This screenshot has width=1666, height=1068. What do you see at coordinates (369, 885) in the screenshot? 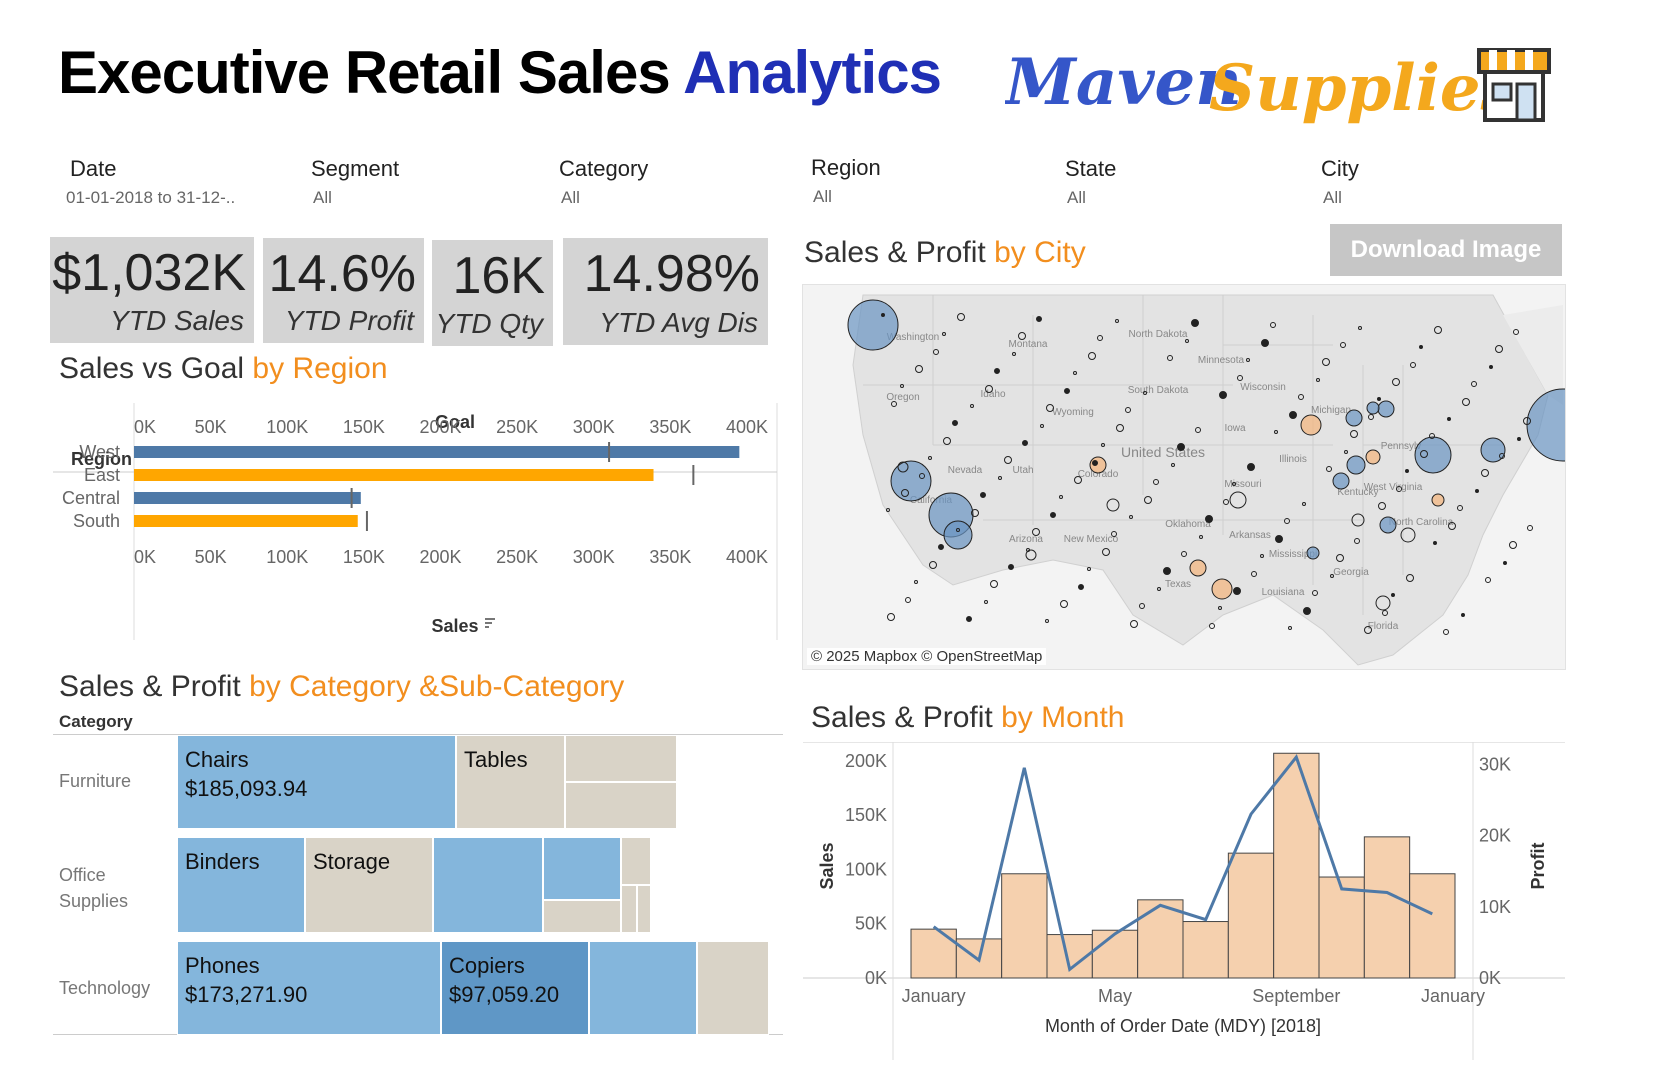
I see `treemap-cell-storage: Storage` at bounding box center [369, 885].